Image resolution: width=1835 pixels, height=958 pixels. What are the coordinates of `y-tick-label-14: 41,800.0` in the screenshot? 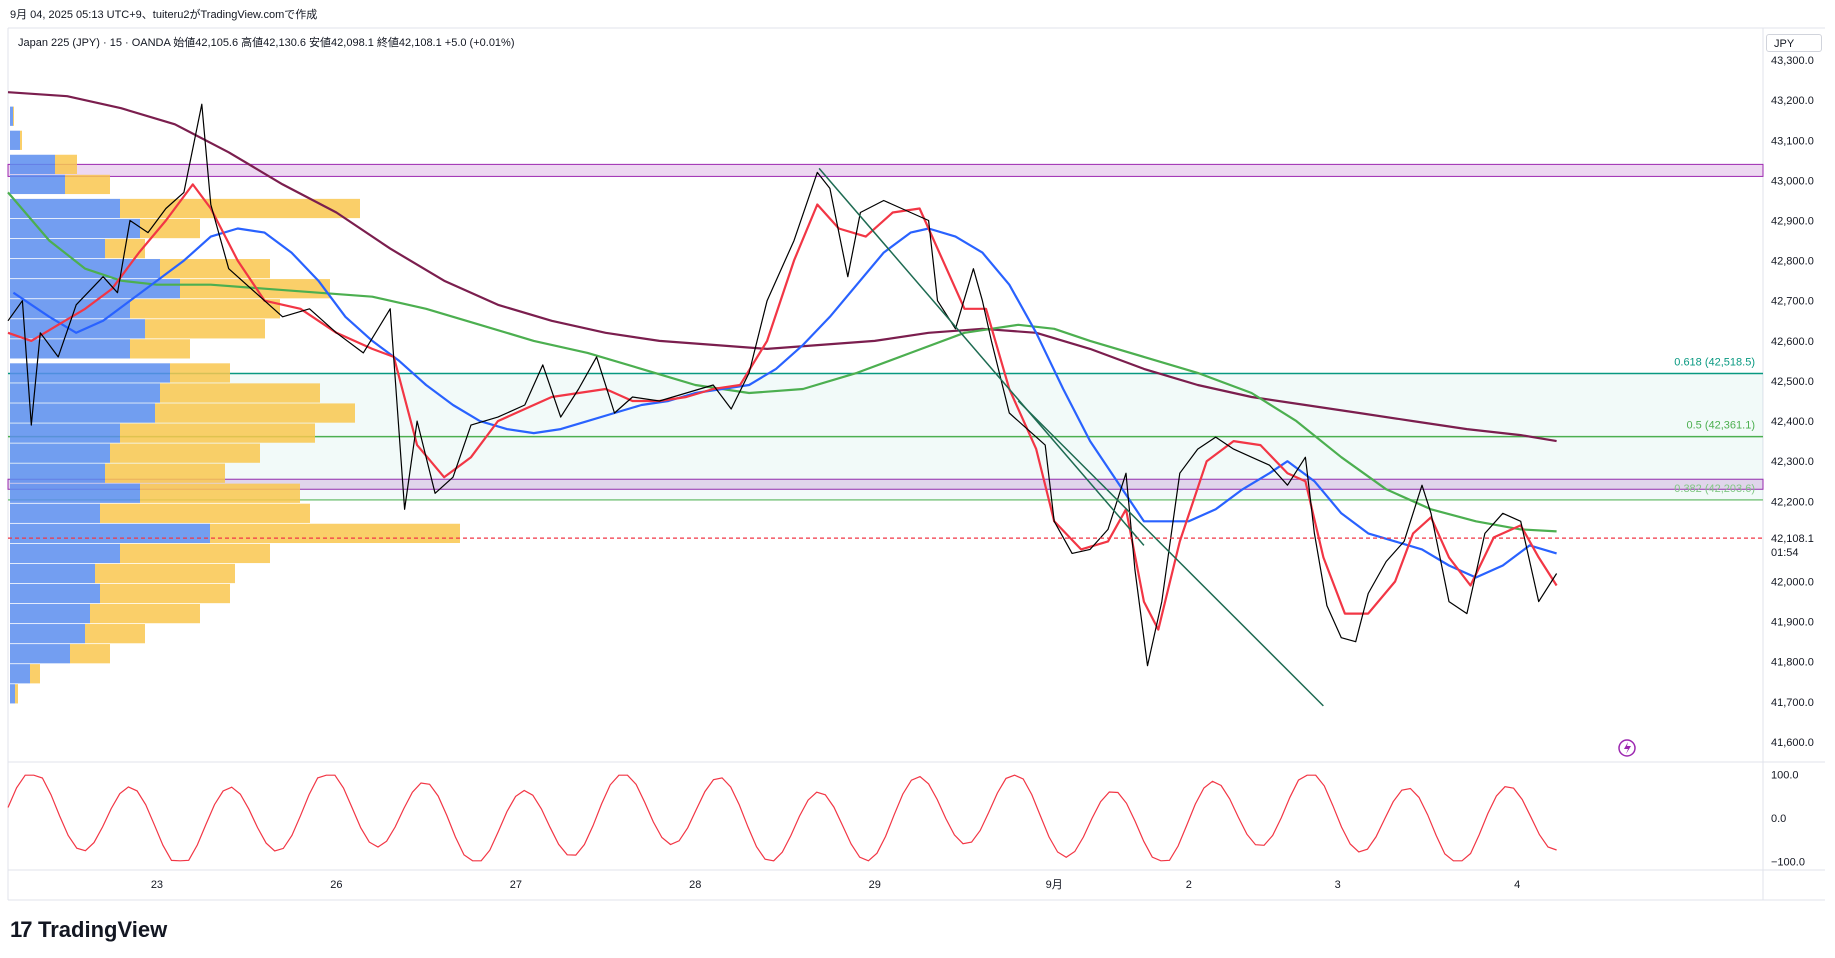 It's located at (1792, 663).